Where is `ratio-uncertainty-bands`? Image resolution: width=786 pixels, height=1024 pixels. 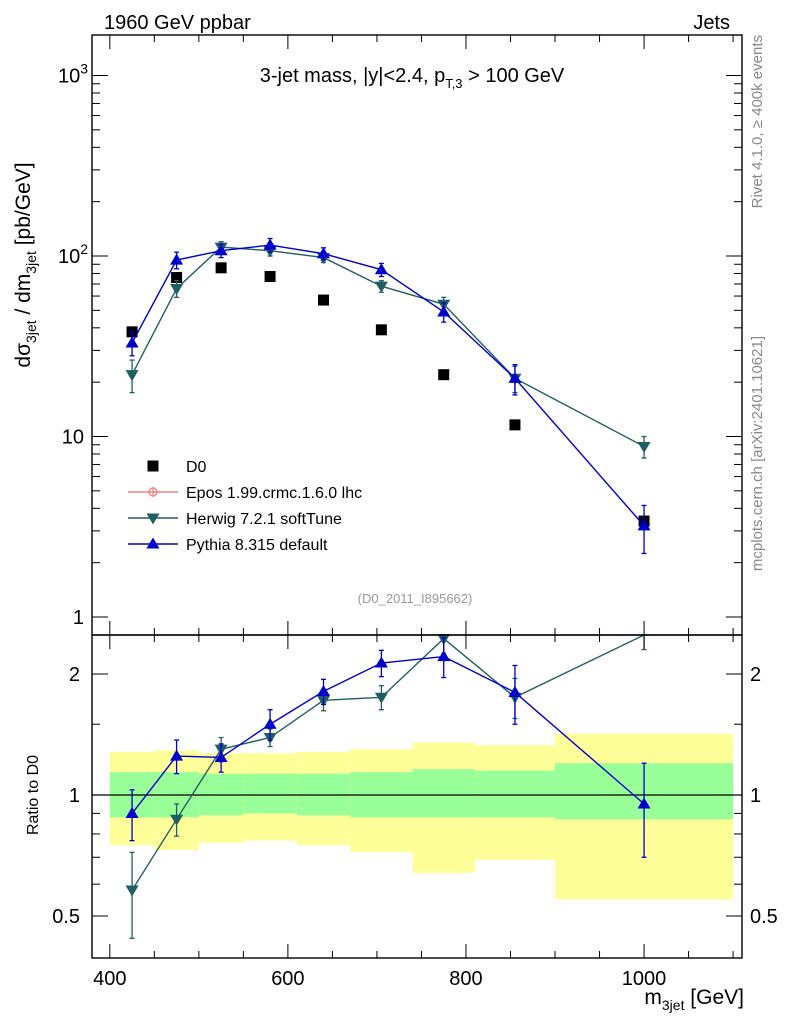
ratio-uncertainty-bands is located at coordinates (421, 816).